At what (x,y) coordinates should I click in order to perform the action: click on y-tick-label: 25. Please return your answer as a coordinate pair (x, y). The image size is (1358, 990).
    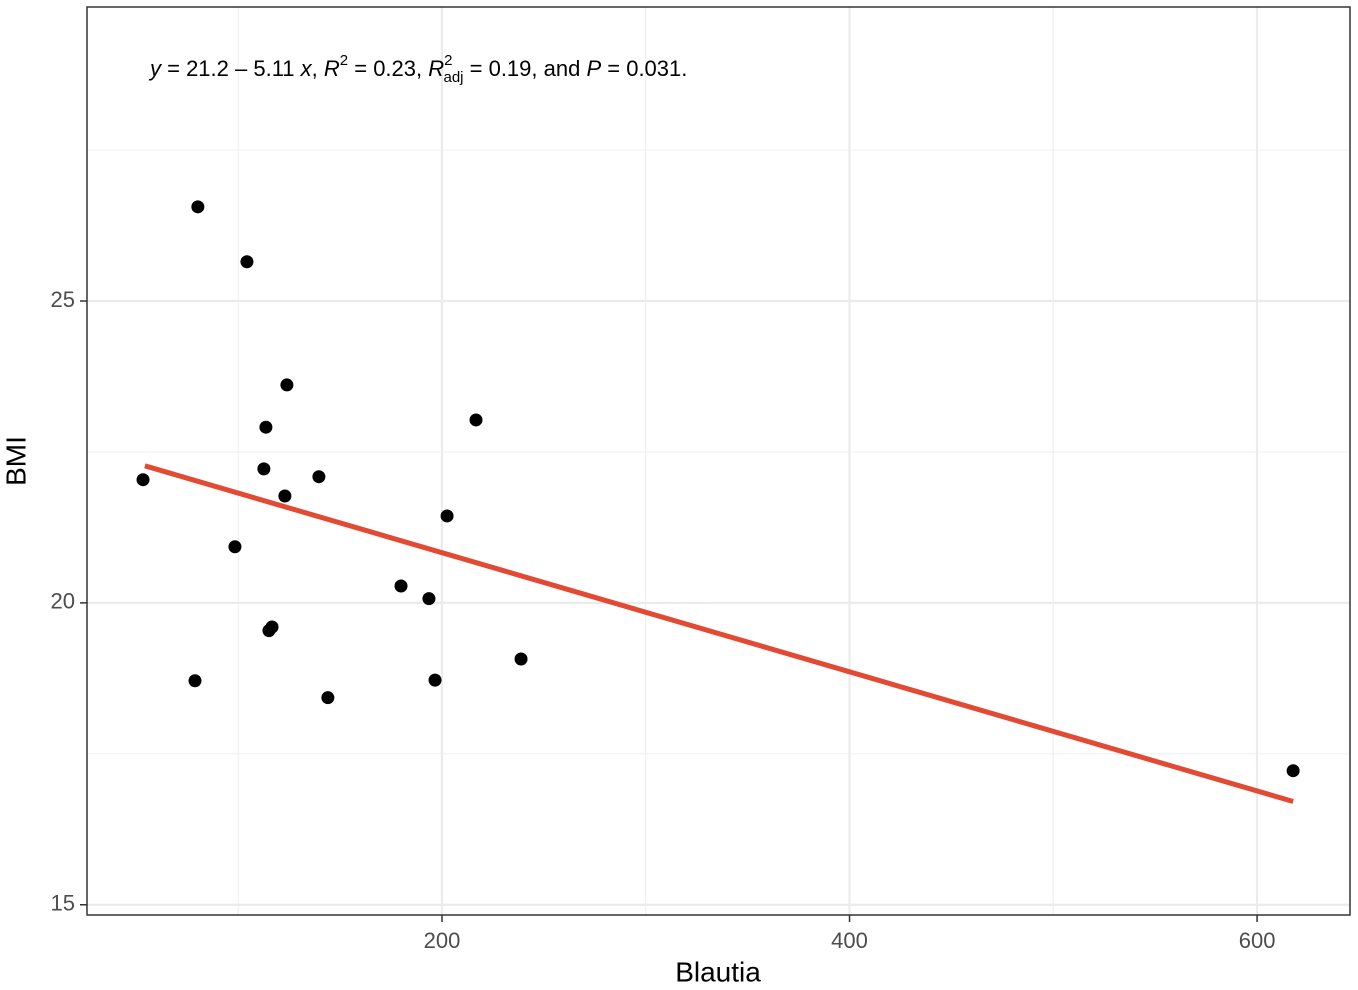
    Looking at the image, I should click on (63, 299).